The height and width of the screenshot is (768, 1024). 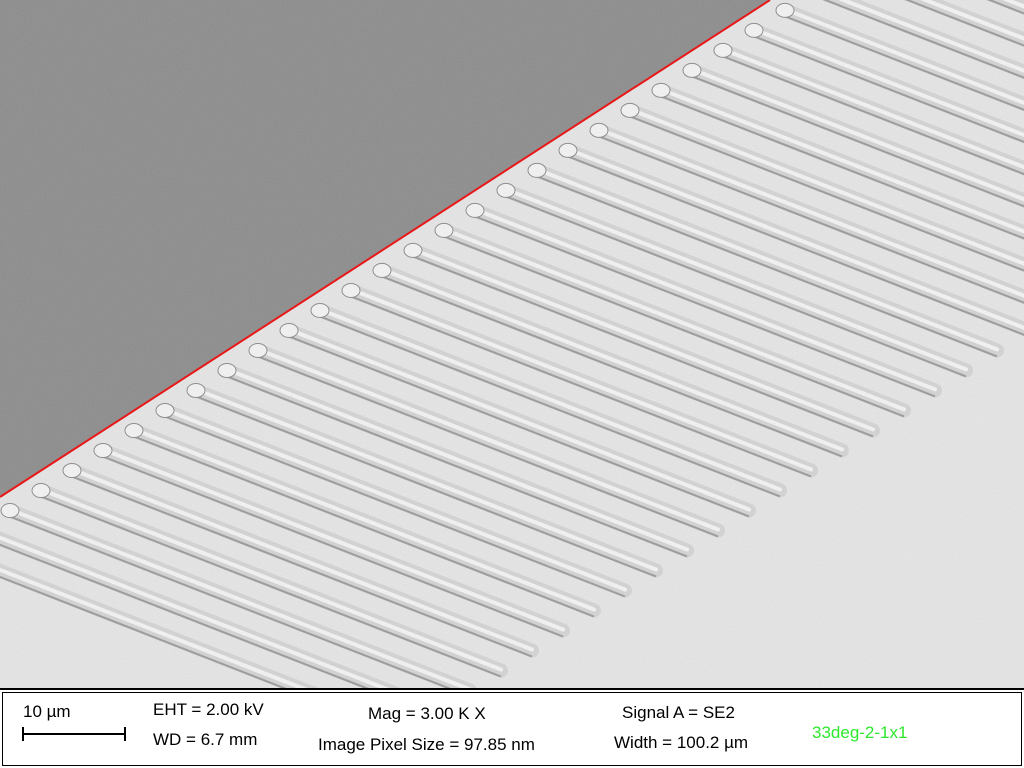 I want to click on signal-value: Signal A = SE2, so click(x=678, y=712).